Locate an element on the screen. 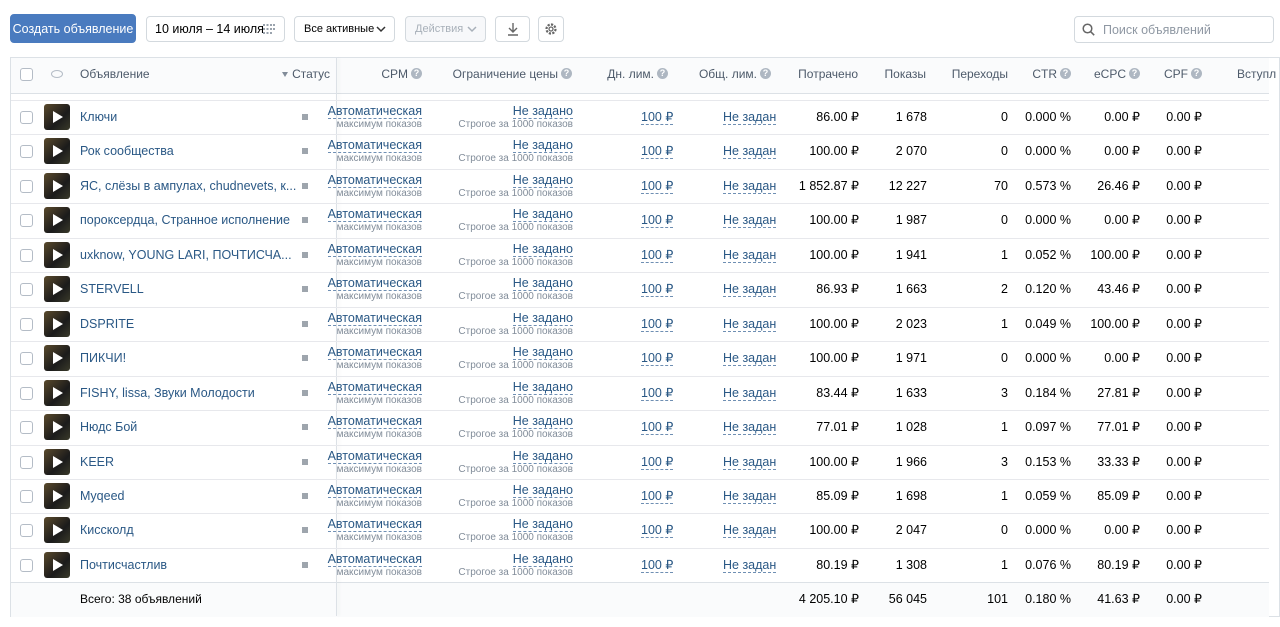  ad-name: STERVELL is located at coordinates (112, 289).